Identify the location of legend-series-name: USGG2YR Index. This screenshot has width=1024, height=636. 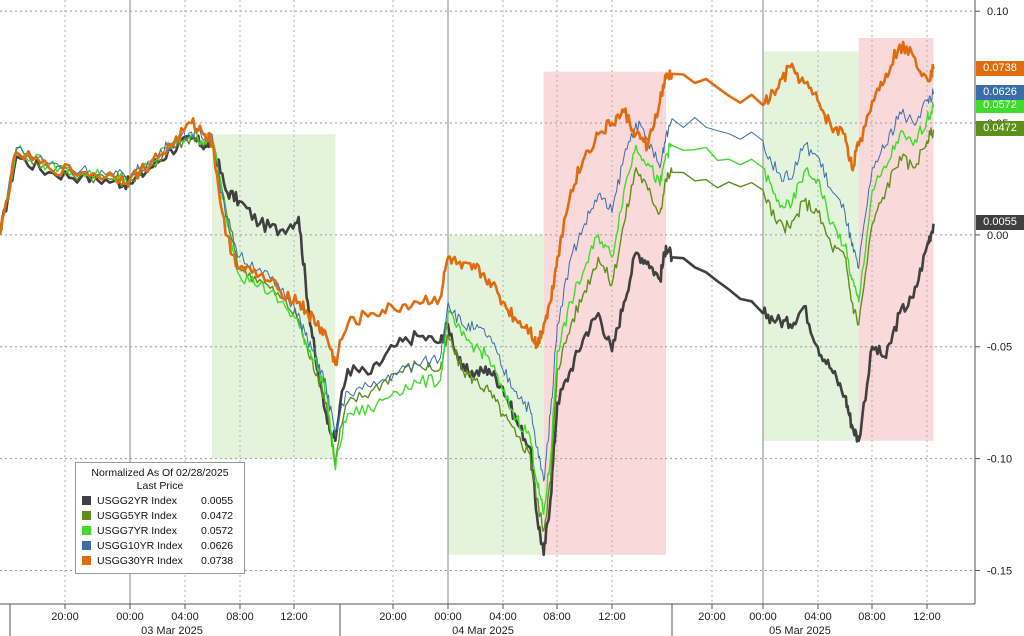
(137, 500).